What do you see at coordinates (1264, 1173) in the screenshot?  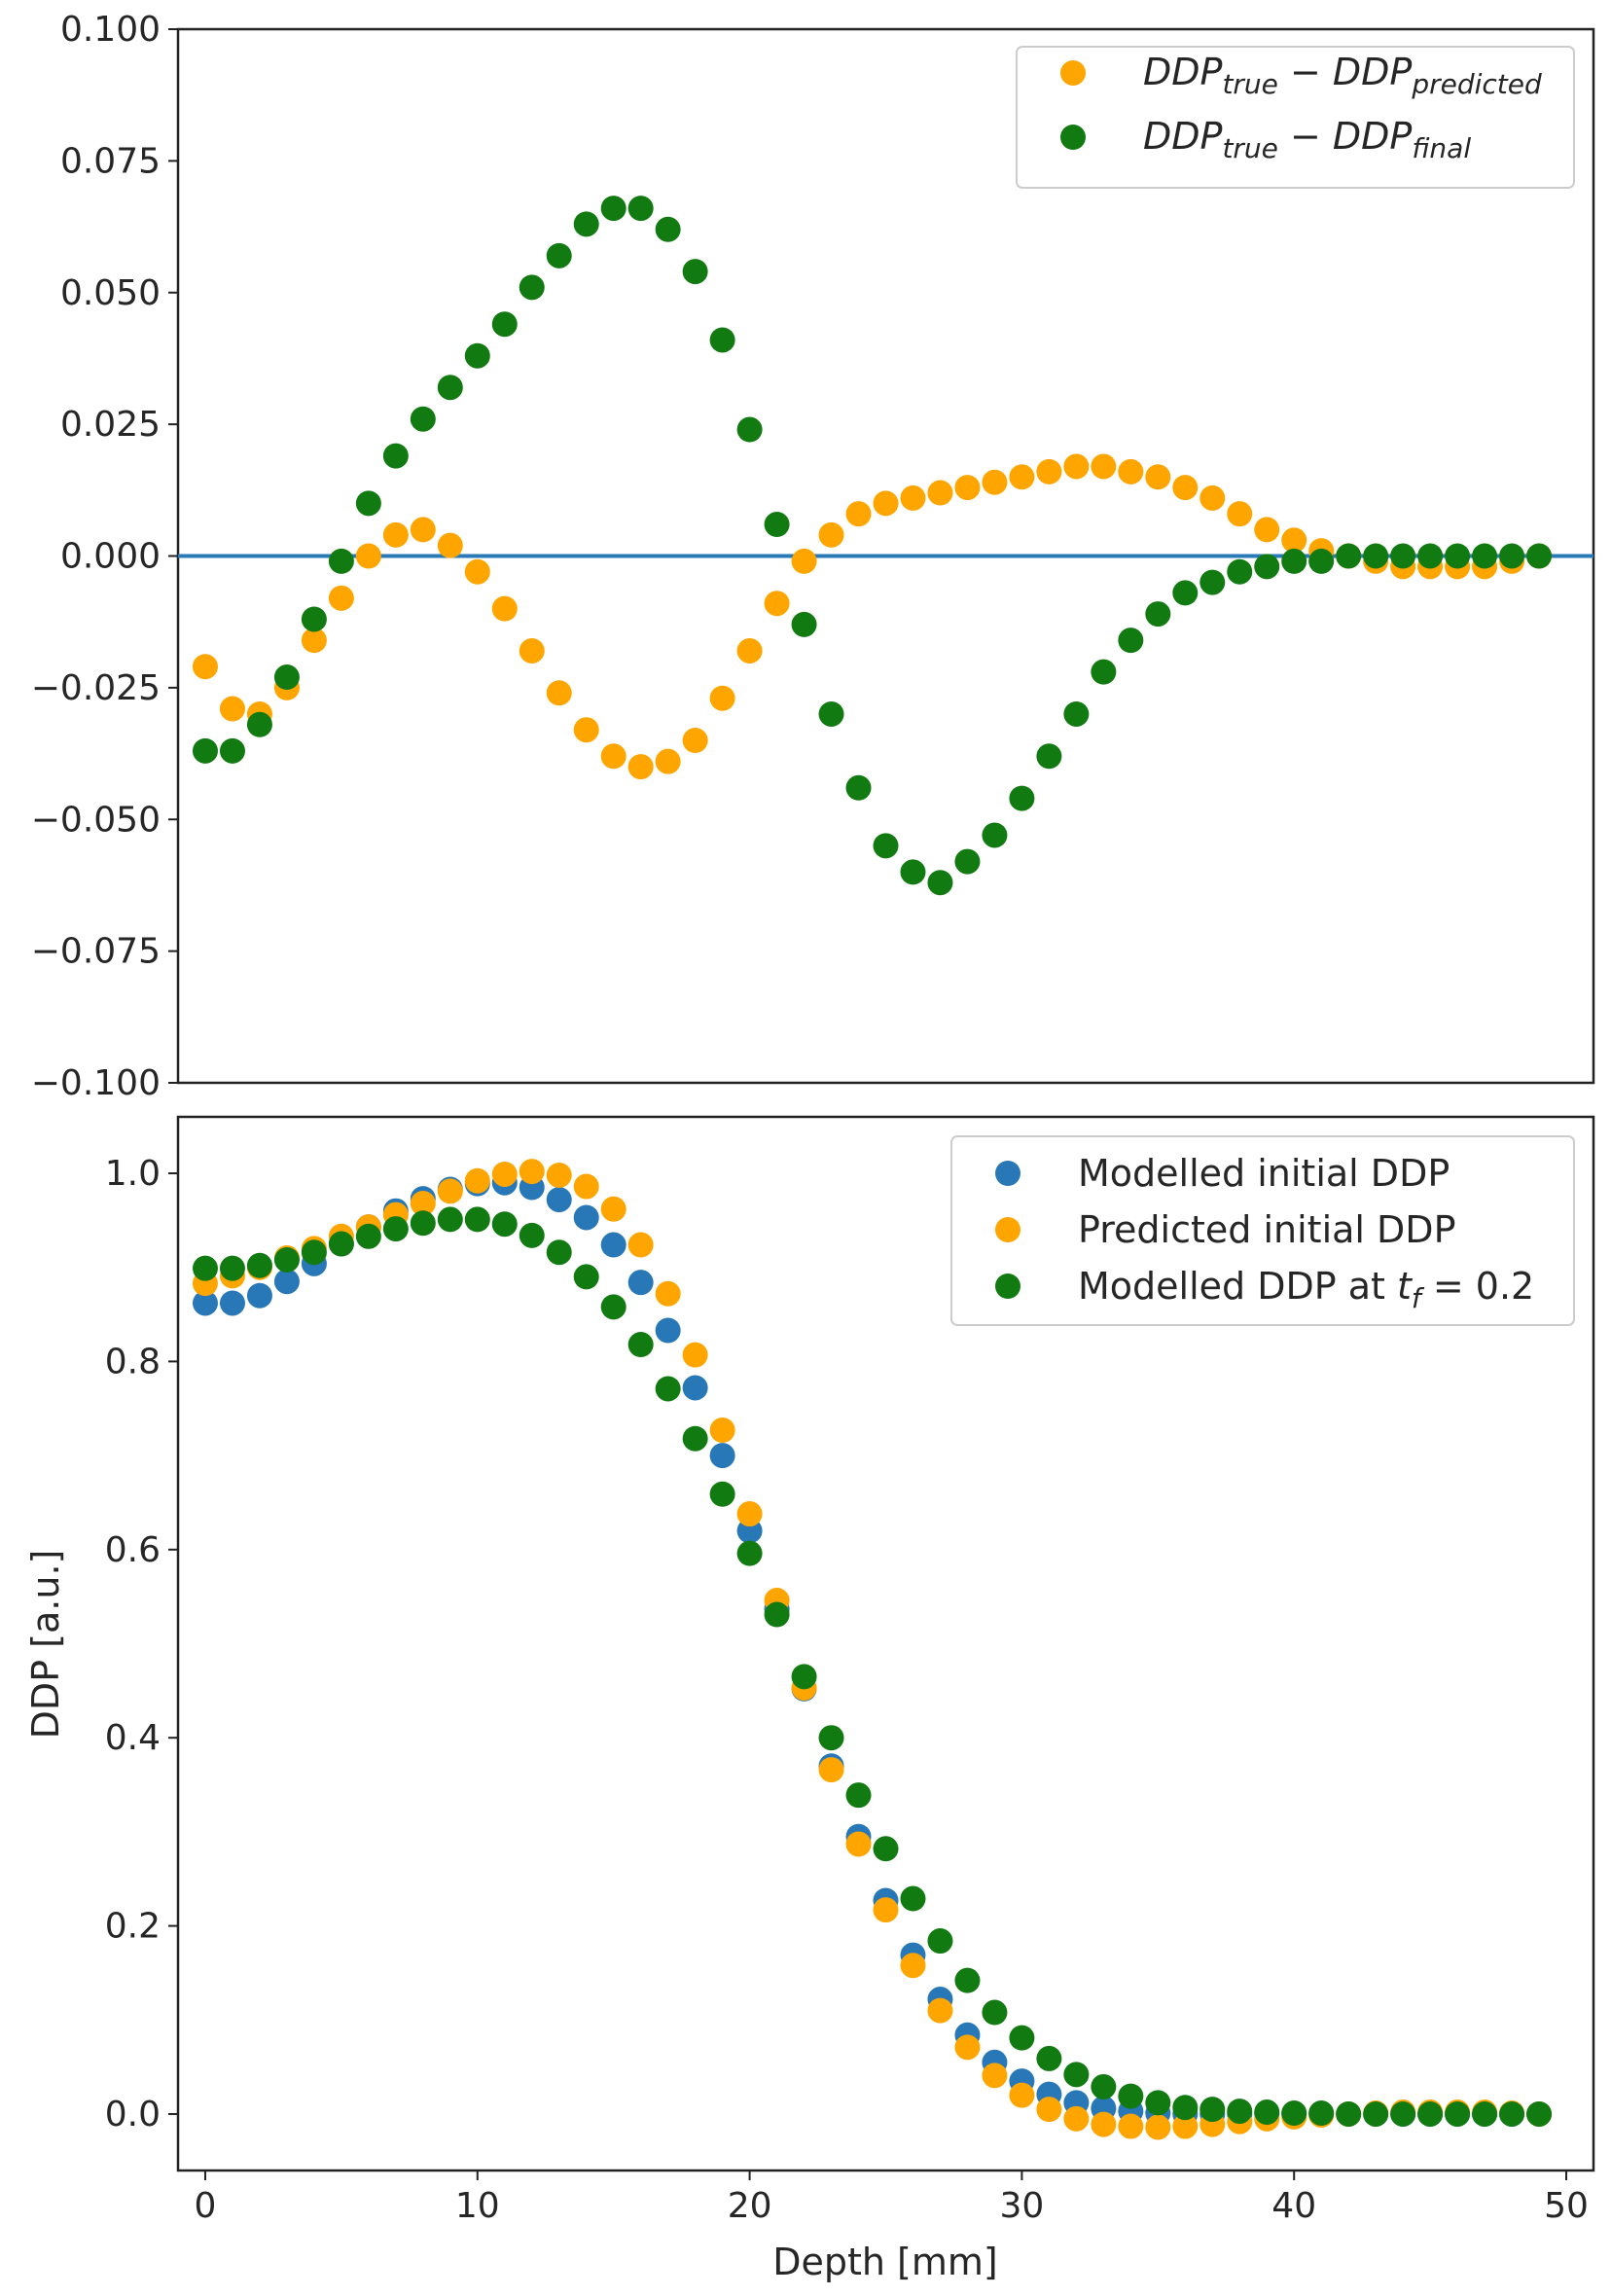 I see `legend-part: Modelled initial DDP` at bounding box center [1264, 1173].